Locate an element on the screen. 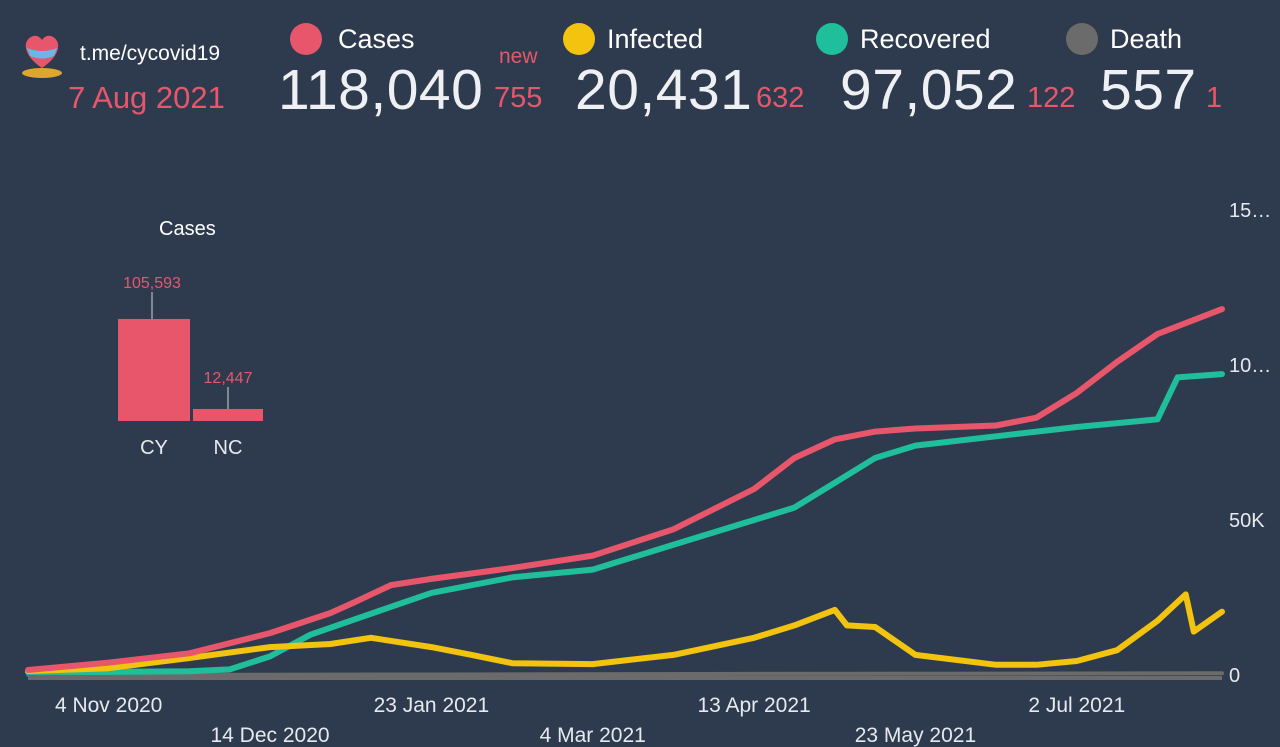  death-legend-dot is located at coordinates (1082, 39).